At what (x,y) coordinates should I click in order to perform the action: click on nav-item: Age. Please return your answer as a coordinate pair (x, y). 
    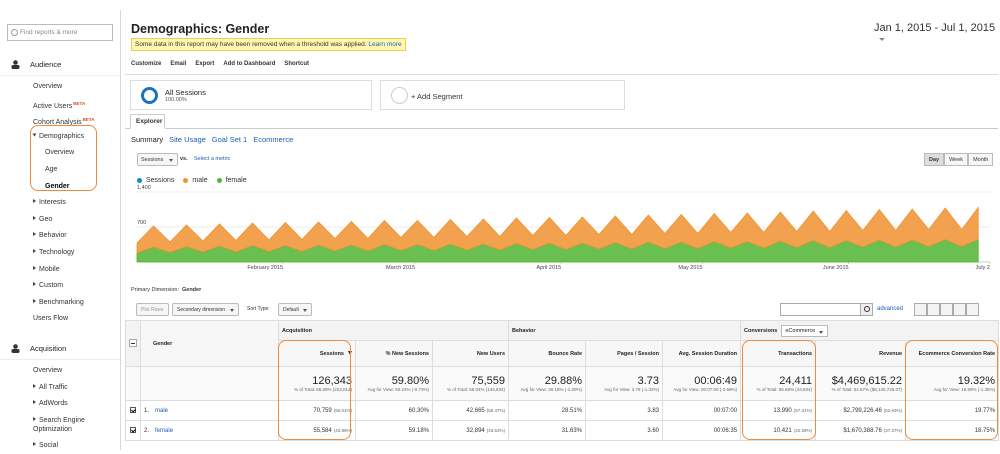
    Looking at the image, I should click on (60, 170).